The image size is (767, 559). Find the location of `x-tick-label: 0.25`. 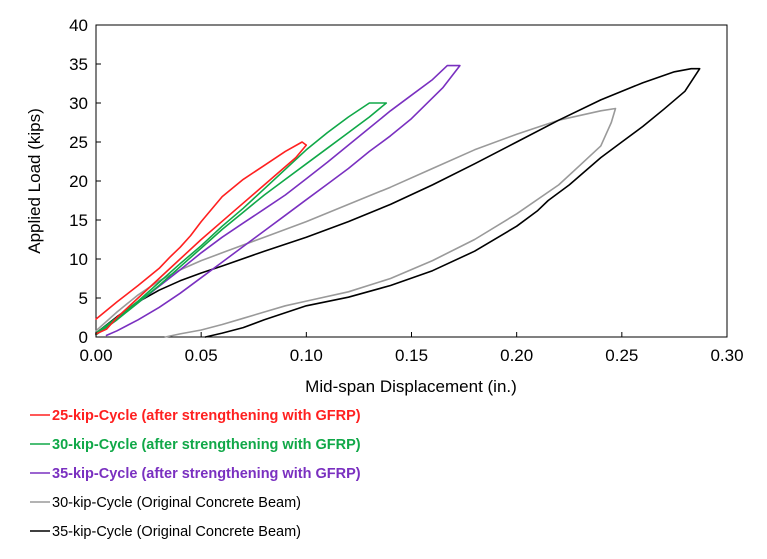

x-tick-label: 0.25 is located at coordinates (621, 355).